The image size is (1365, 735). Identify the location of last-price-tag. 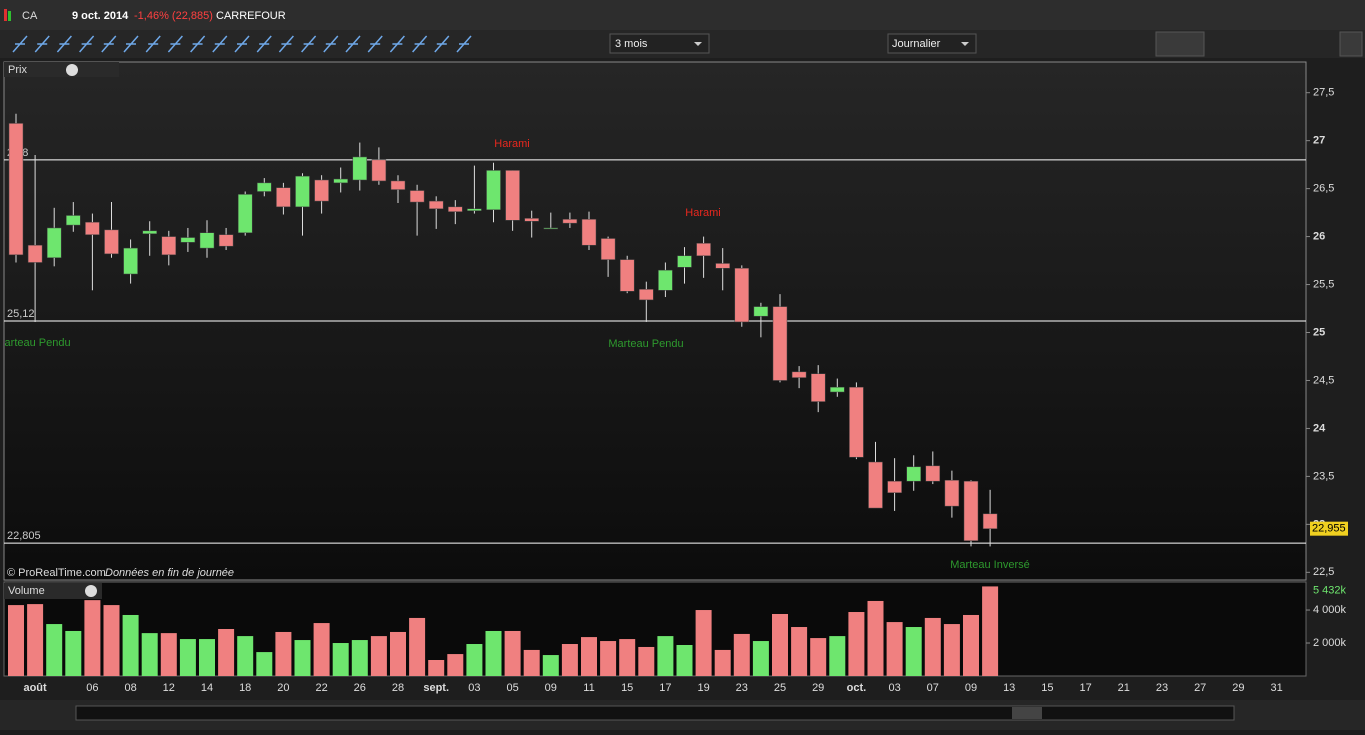
(1329, 528).